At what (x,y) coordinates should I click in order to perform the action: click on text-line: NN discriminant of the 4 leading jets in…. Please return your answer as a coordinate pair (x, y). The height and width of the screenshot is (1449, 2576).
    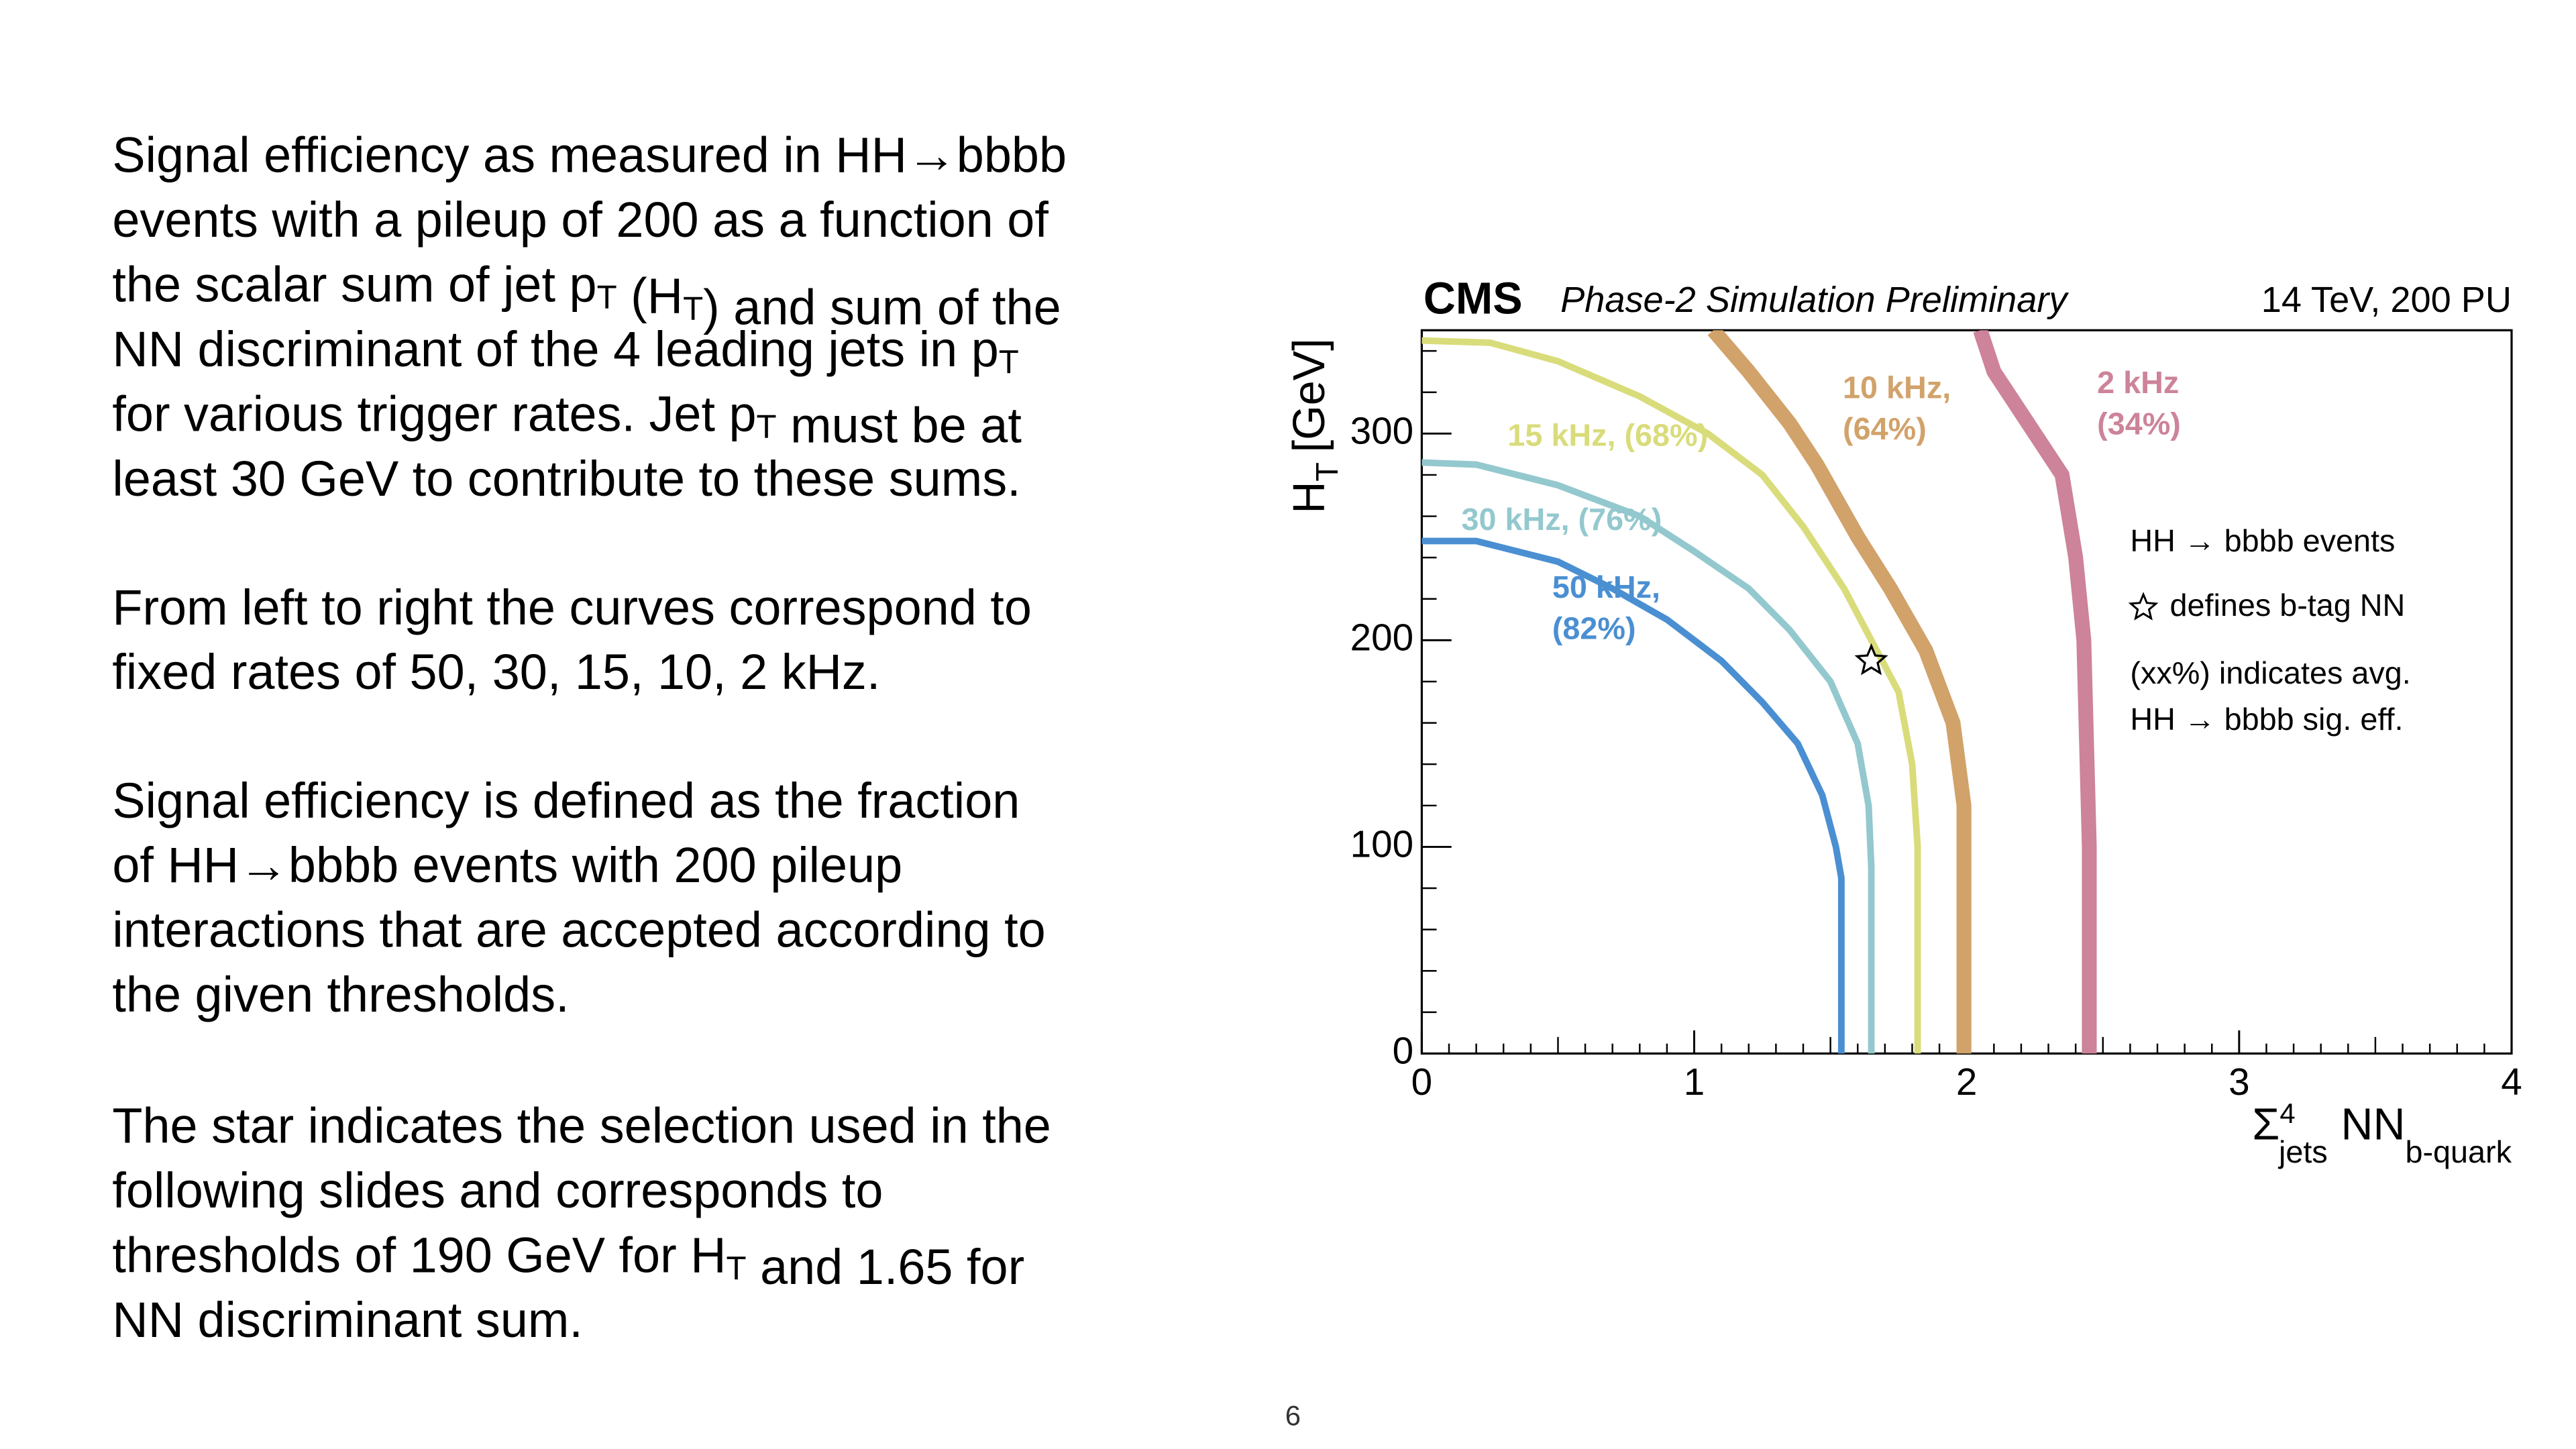
    Looking at the image, I should click on (565, 350).